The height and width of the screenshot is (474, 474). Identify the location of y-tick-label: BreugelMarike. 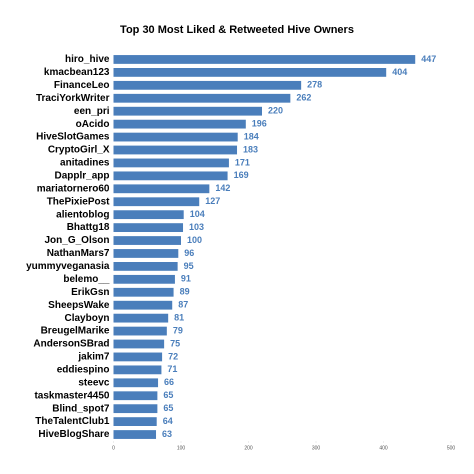
(75, 331).